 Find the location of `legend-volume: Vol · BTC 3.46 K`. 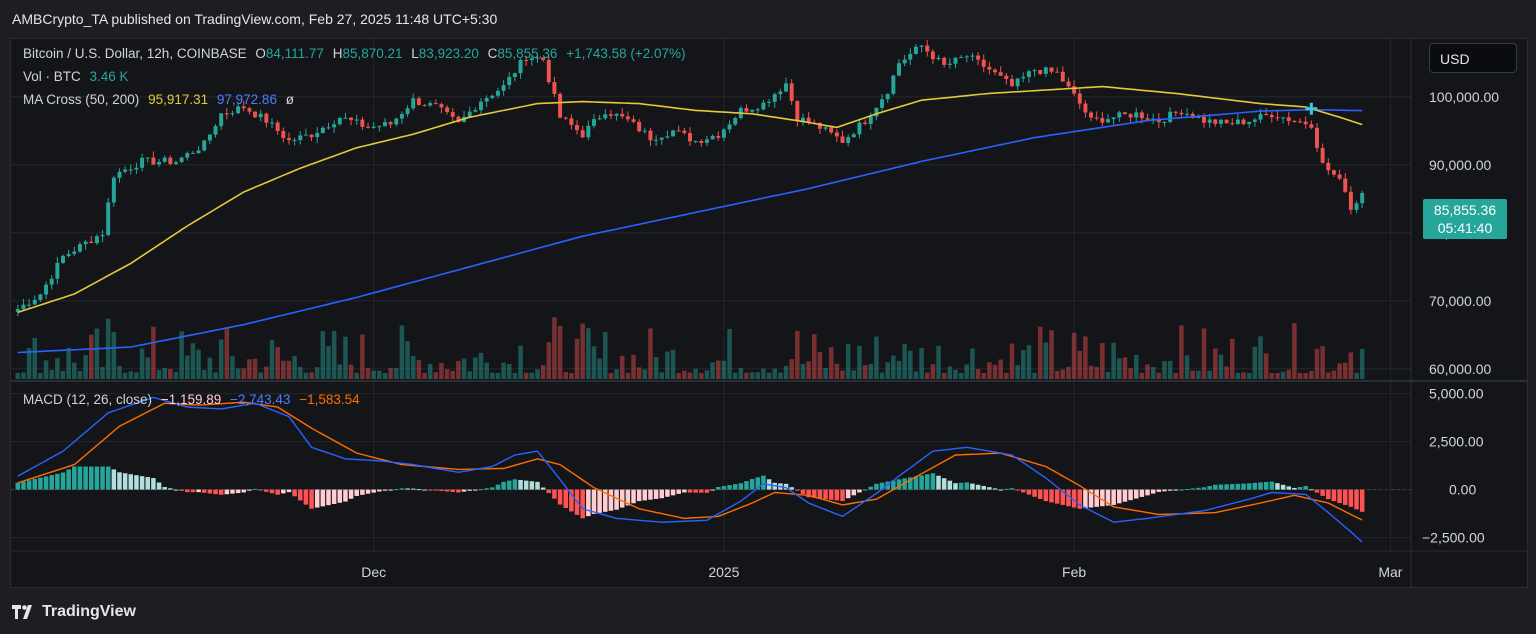

legend-volume: Vol · BTC 3.46 K is located at coordinates (78, 76).